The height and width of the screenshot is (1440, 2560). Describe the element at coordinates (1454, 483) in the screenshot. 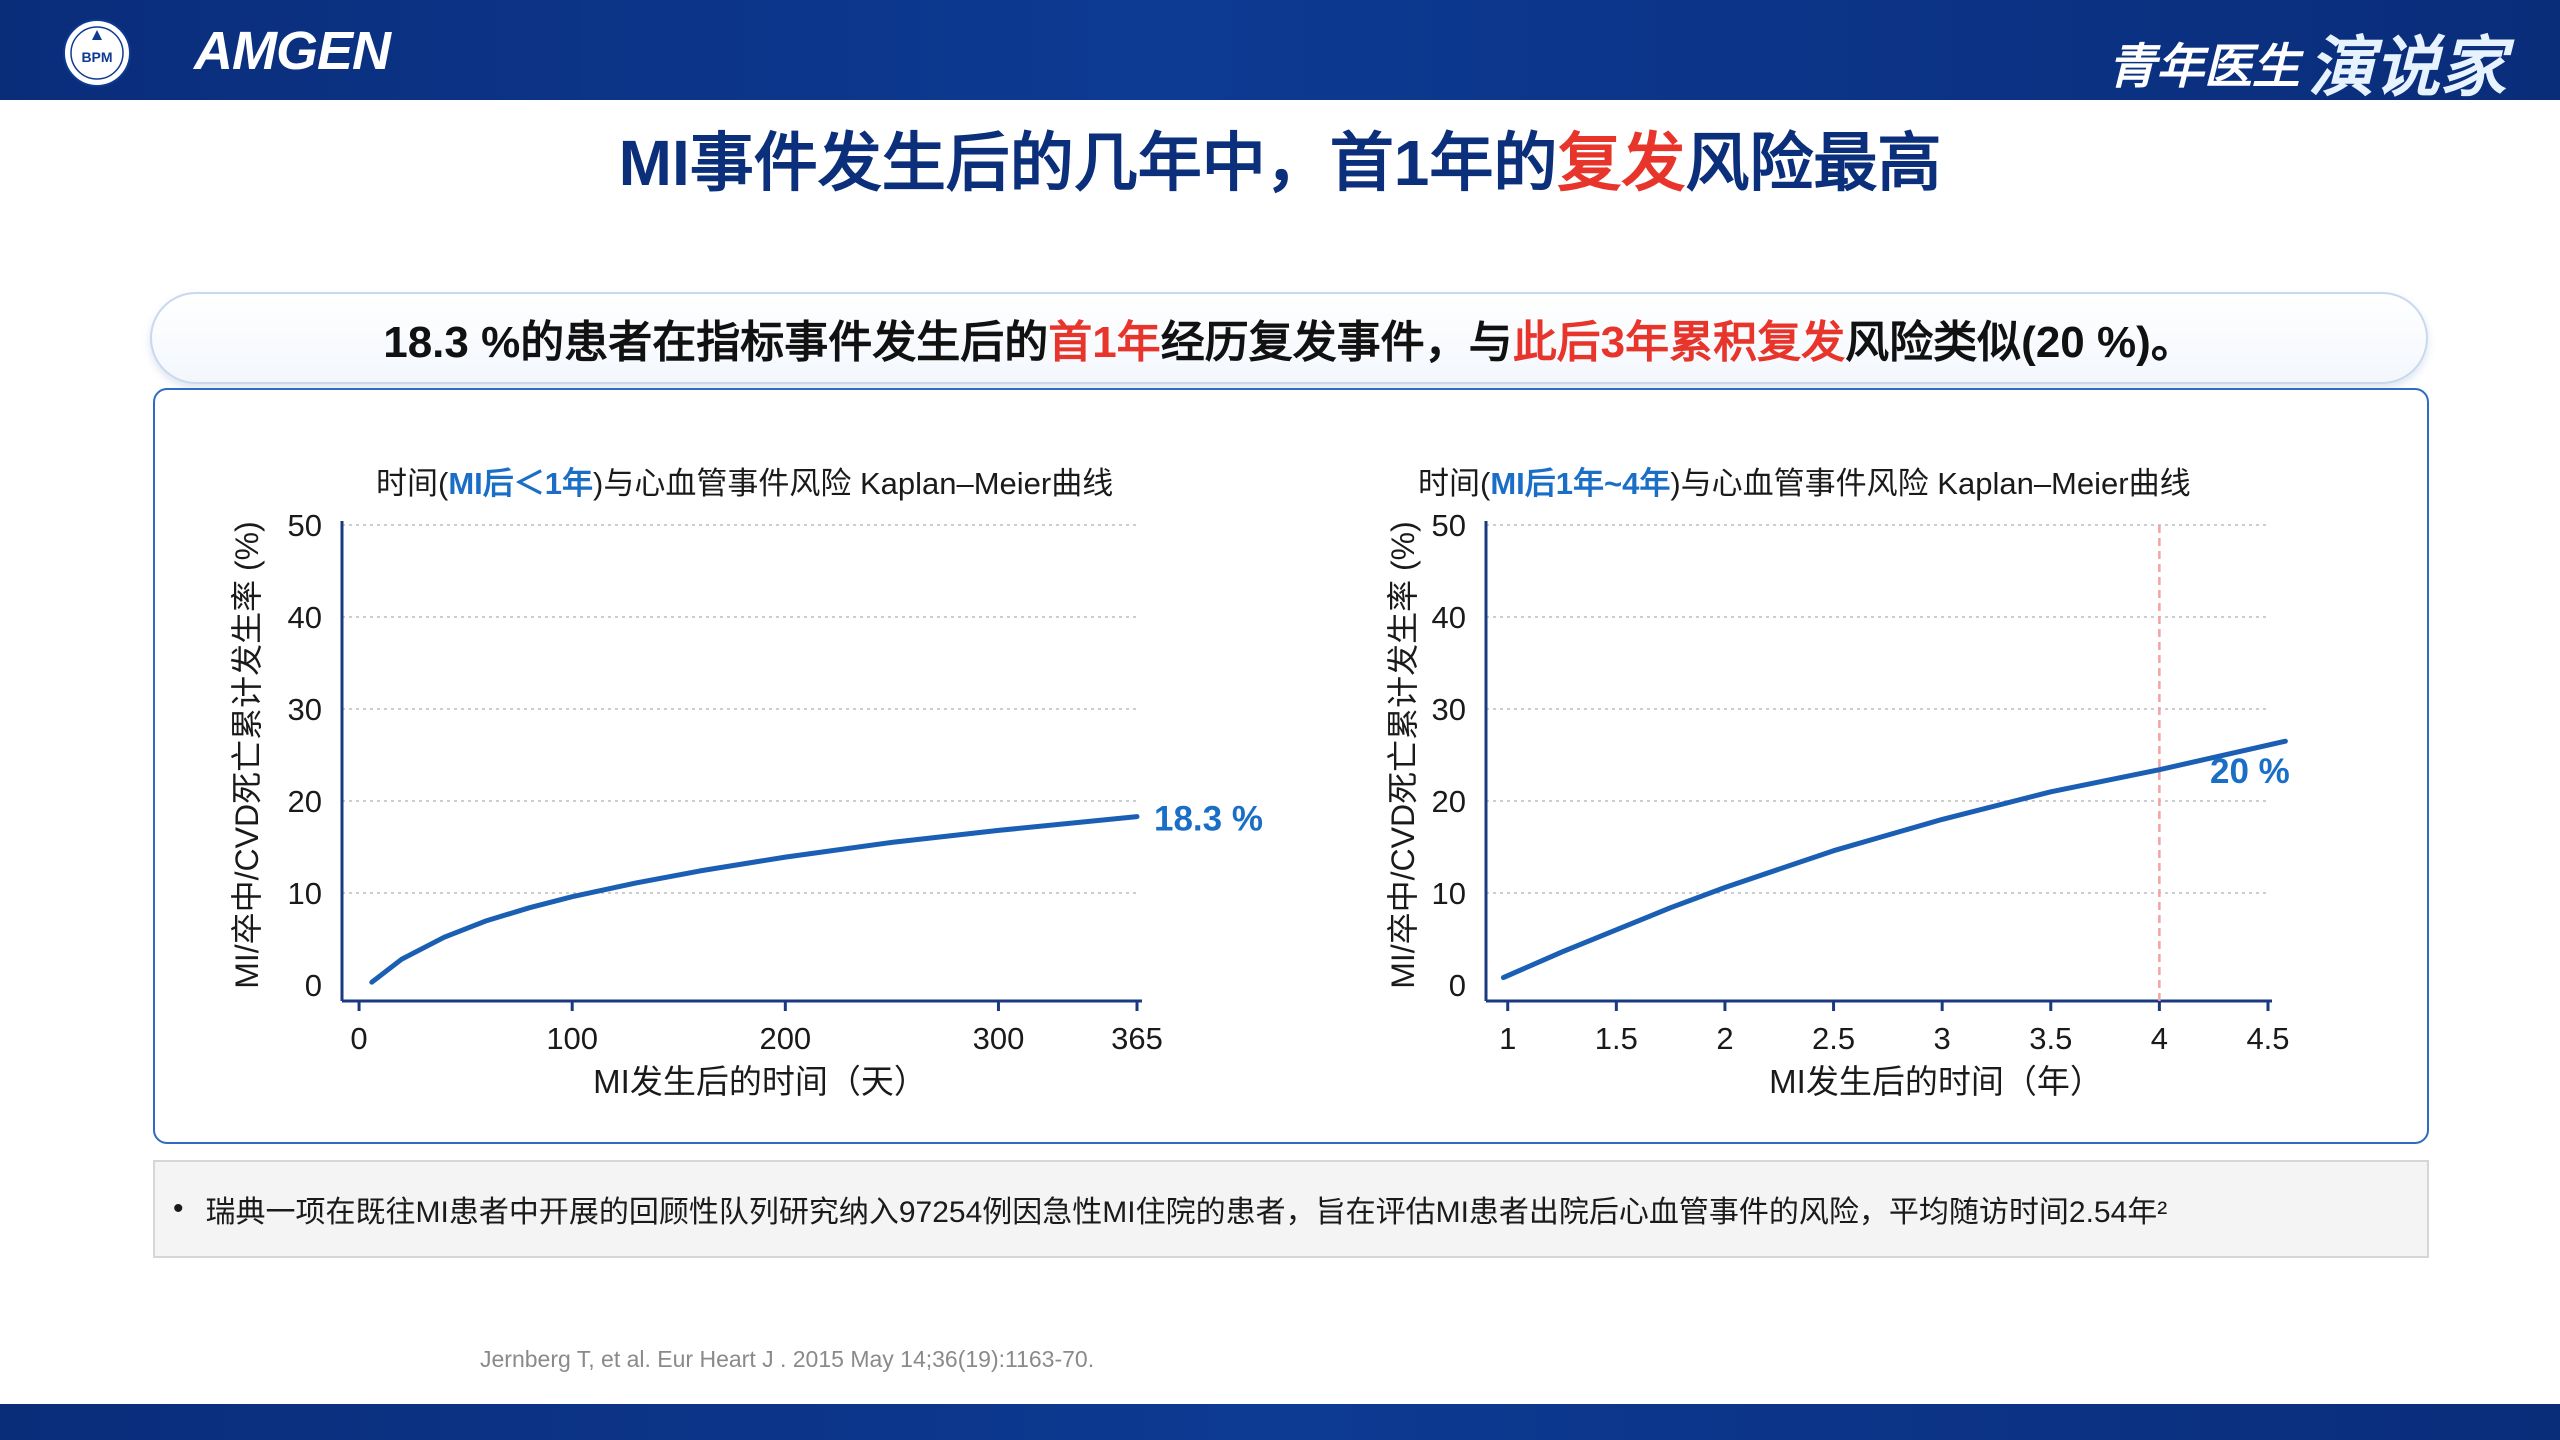

I see `chart2-title-prefix: 时间(` at that location.